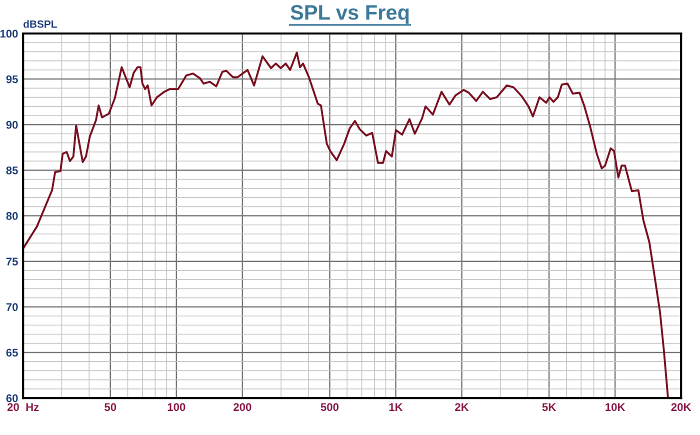  I want to click on y-tick-label: 95, so click(12, 79).